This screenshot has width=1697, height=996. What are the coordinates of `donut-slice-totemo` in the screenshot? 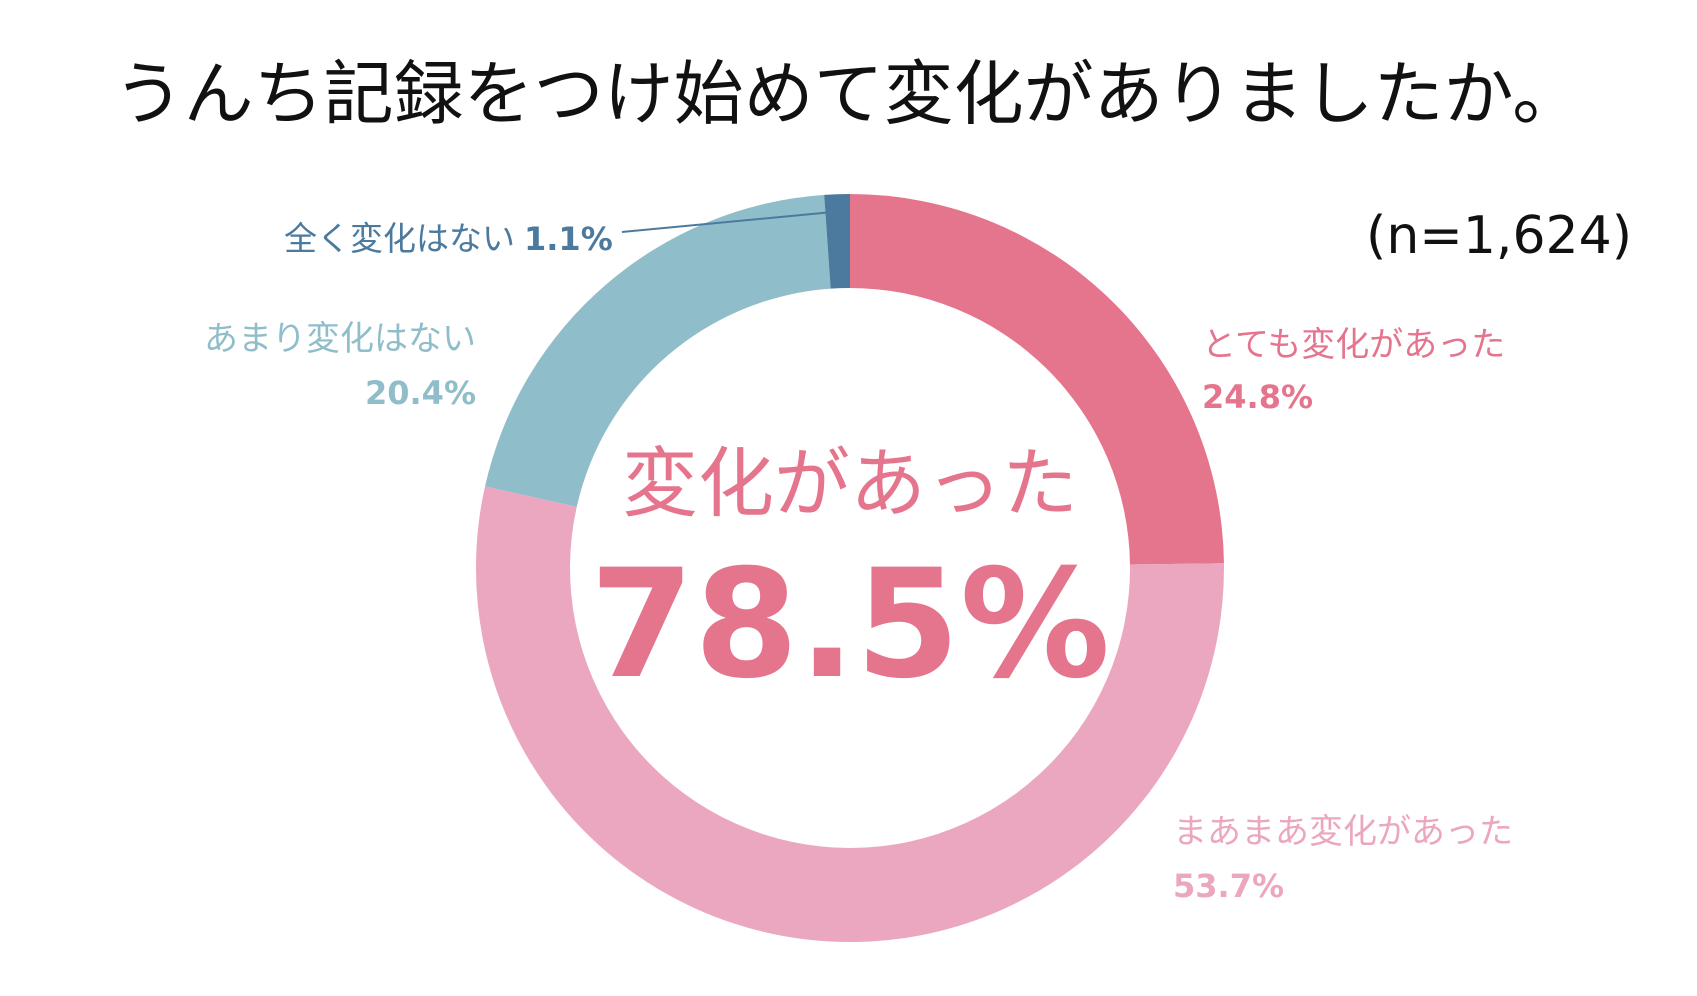 It's located at (1037, 379).